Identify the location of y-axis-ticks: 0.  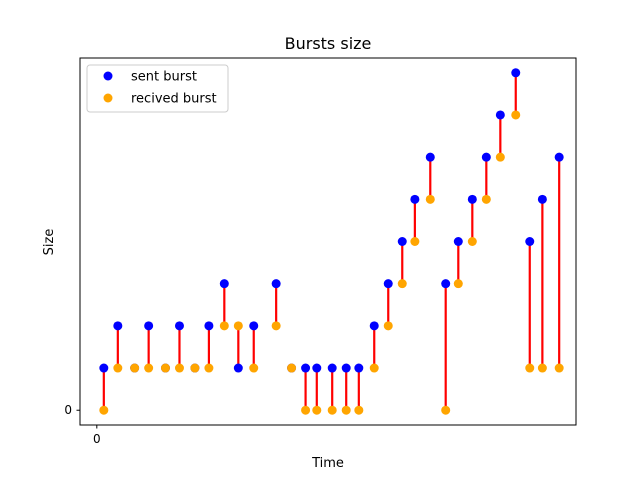
(72, 410).